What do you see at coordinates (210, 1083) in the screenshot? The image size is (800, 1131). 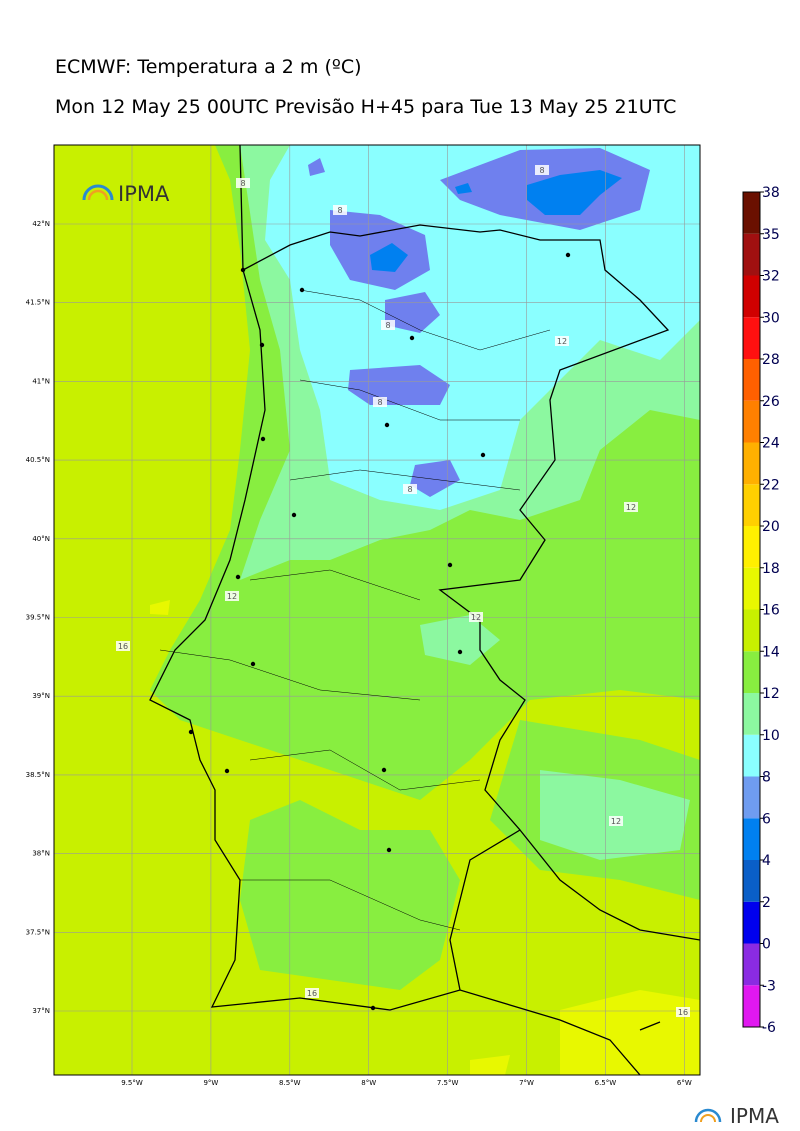 I see `lon-label: 9°W` at bounding box center [210, 1083].